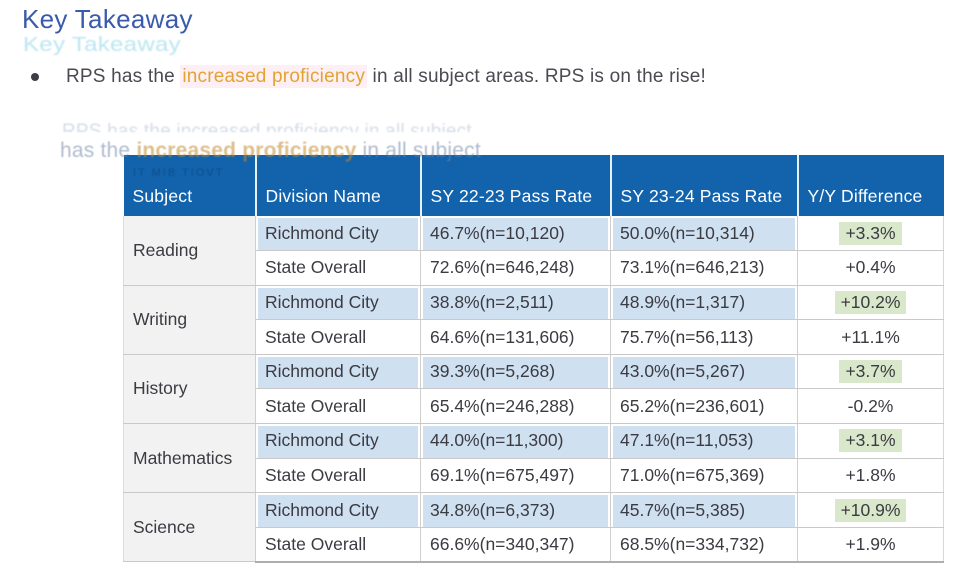 This screenshot has height=582, width=960. What do you see at coordinates (189, 458) in the screenshot?
I see `subject-cell: Mathematics` at bounding box center [189, 458].